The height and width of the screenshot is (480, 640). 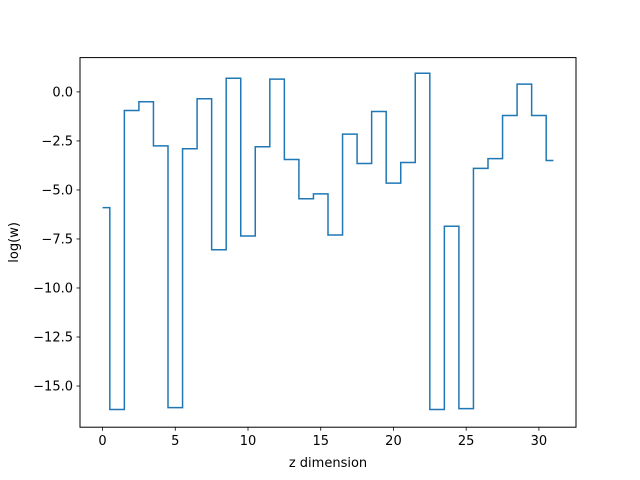 What do you see at coordinates (393, 441) in the screenshot?
I see `x-tick-label: 20` at bounding box center [393, 441].